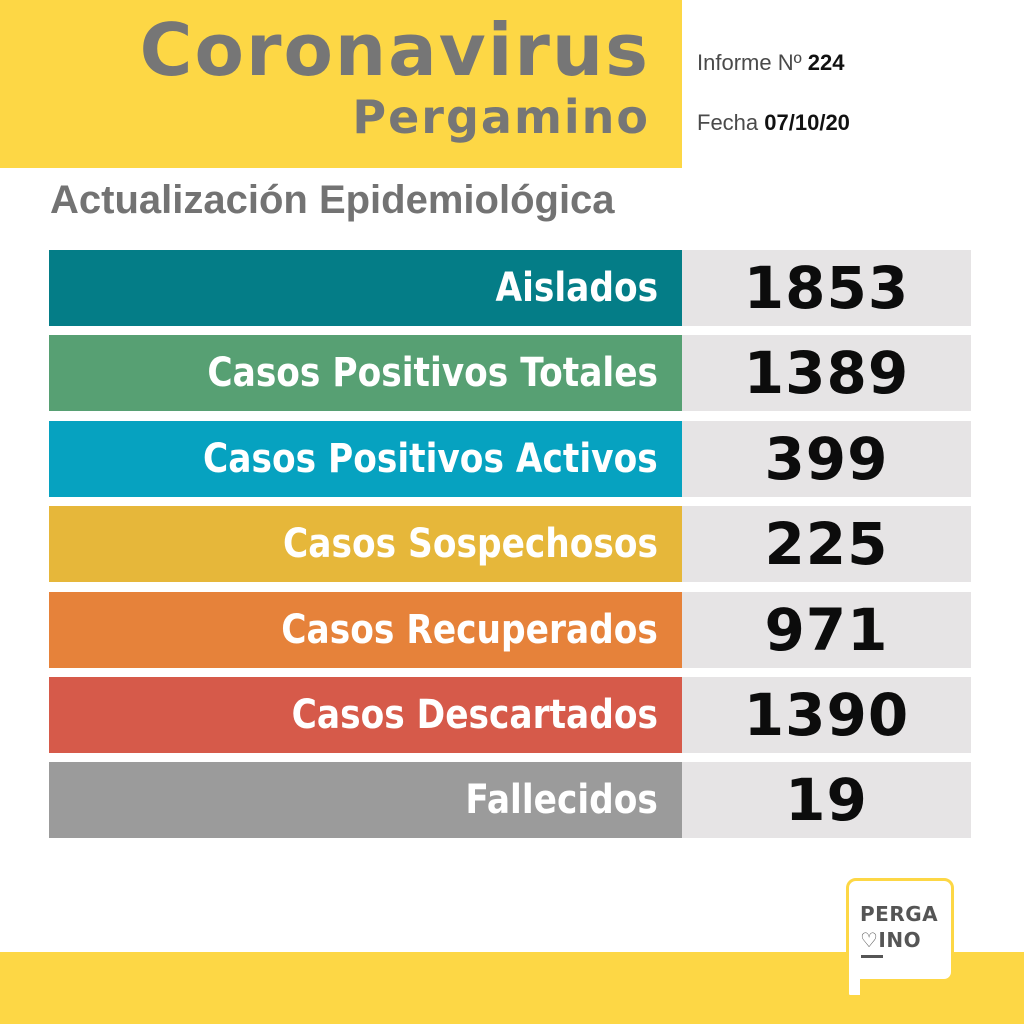  I want to click on stat-label-cell: Casos Descartados, so click(365, 714).